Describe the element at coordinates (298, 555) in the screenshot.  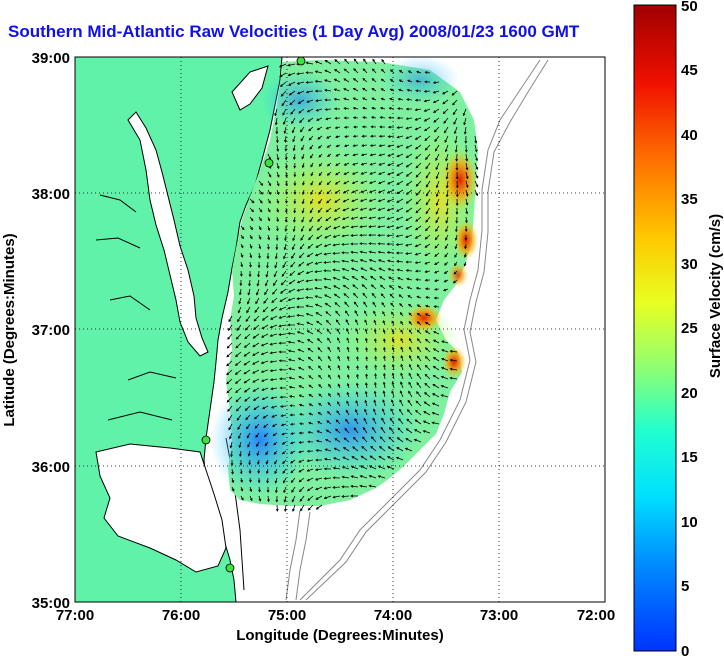
I see `bathymetry-contour` at that location.